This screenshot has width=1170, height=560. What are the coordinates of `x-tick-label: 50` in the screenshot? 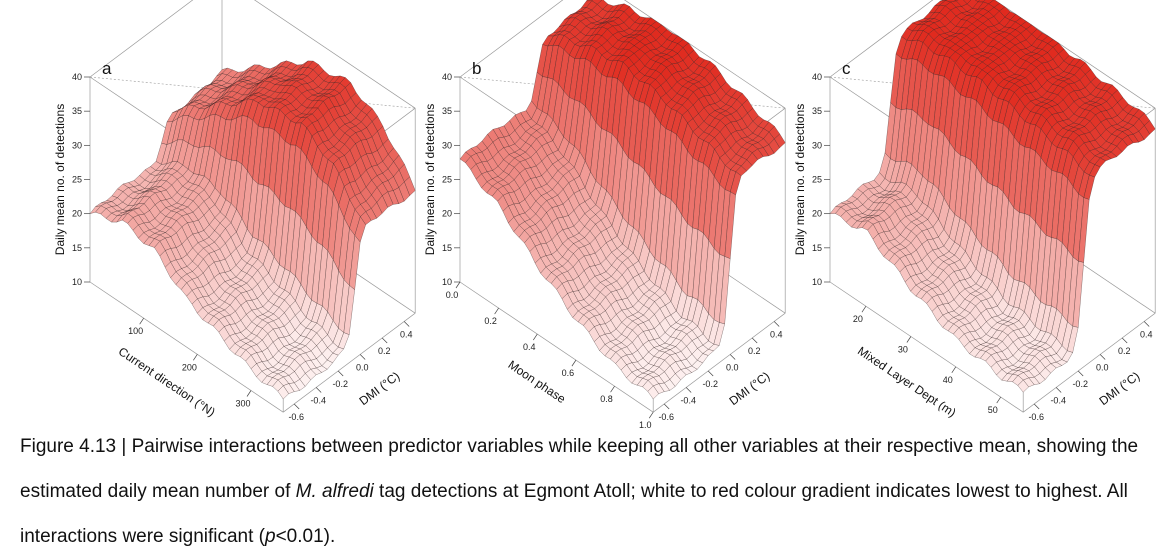 It's located at (993, 410).